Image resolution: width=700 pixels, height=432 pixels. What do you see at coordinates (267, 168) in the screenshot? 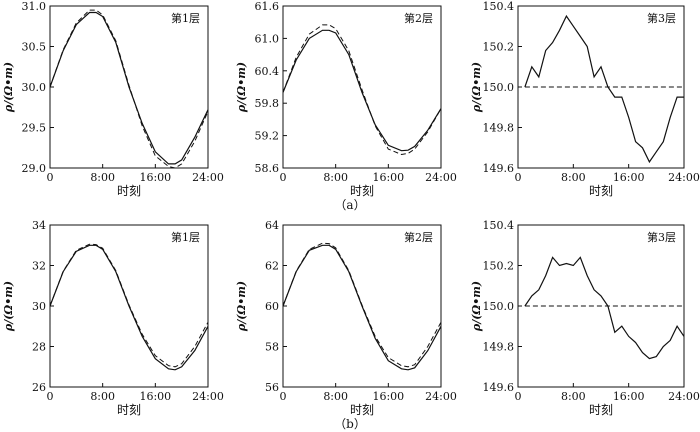
I see `y-tick-label: 58.6` at bounding box center [267, 168].